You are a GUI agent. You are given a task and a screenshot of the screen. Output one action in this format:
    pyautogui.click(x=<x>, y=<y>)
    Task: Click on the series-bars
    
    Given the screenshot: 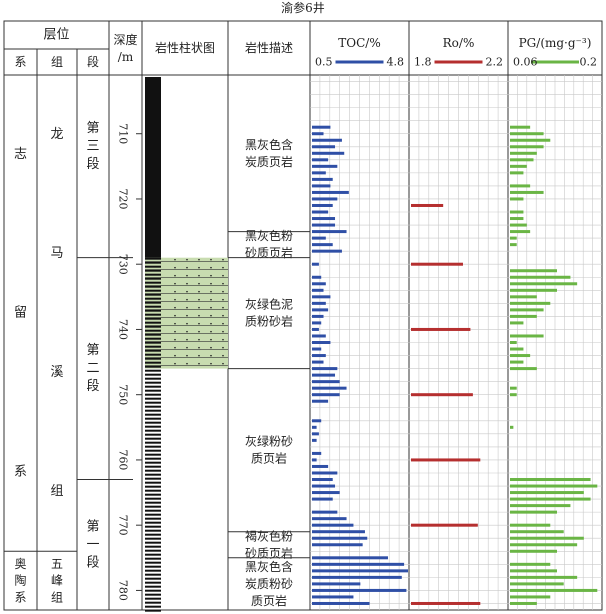 What is the action you would take?
    pyautogui.click(x=360, y=365)
    